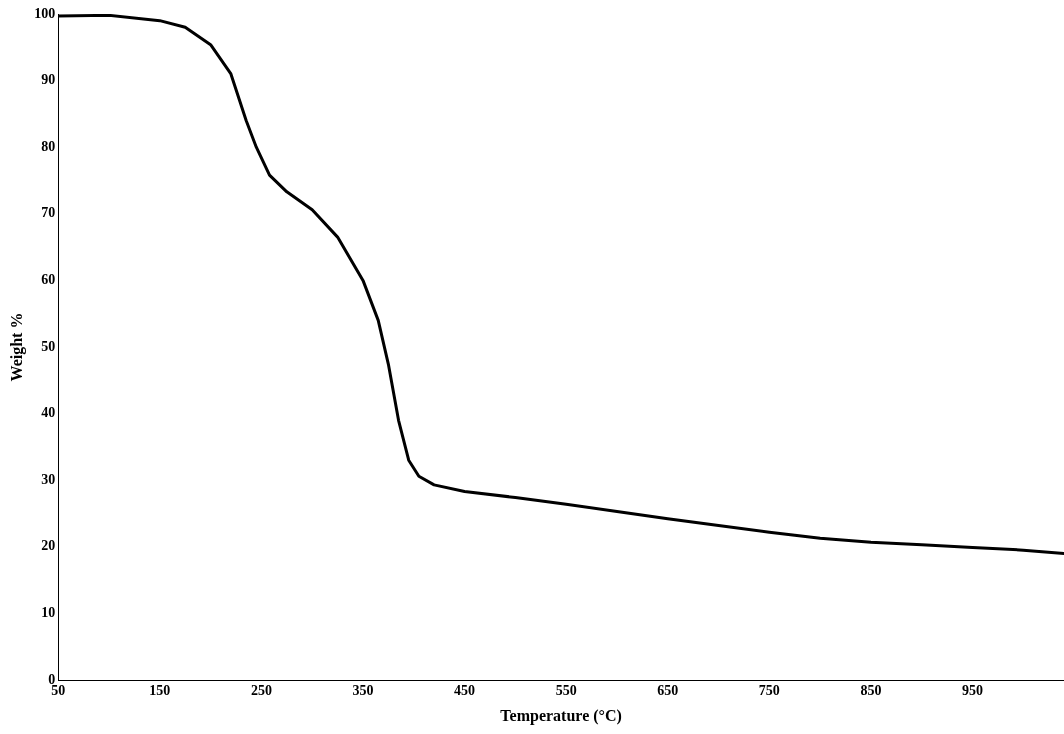 This screenshot has height=734, width=1064. What do you see at coordinates (48, 346) in the screenshot?
I see `y-tick-label: 50` at bounding box center [48, 346].